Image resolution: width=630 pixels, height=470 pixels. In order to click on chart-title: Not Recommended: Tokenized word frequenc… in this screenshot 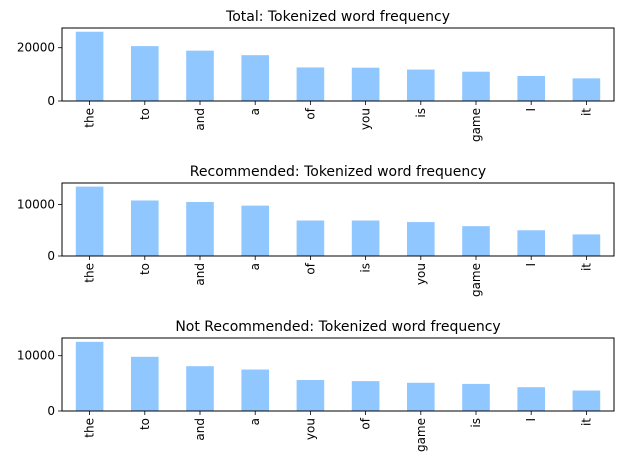, I will do `click(337, 327)`.